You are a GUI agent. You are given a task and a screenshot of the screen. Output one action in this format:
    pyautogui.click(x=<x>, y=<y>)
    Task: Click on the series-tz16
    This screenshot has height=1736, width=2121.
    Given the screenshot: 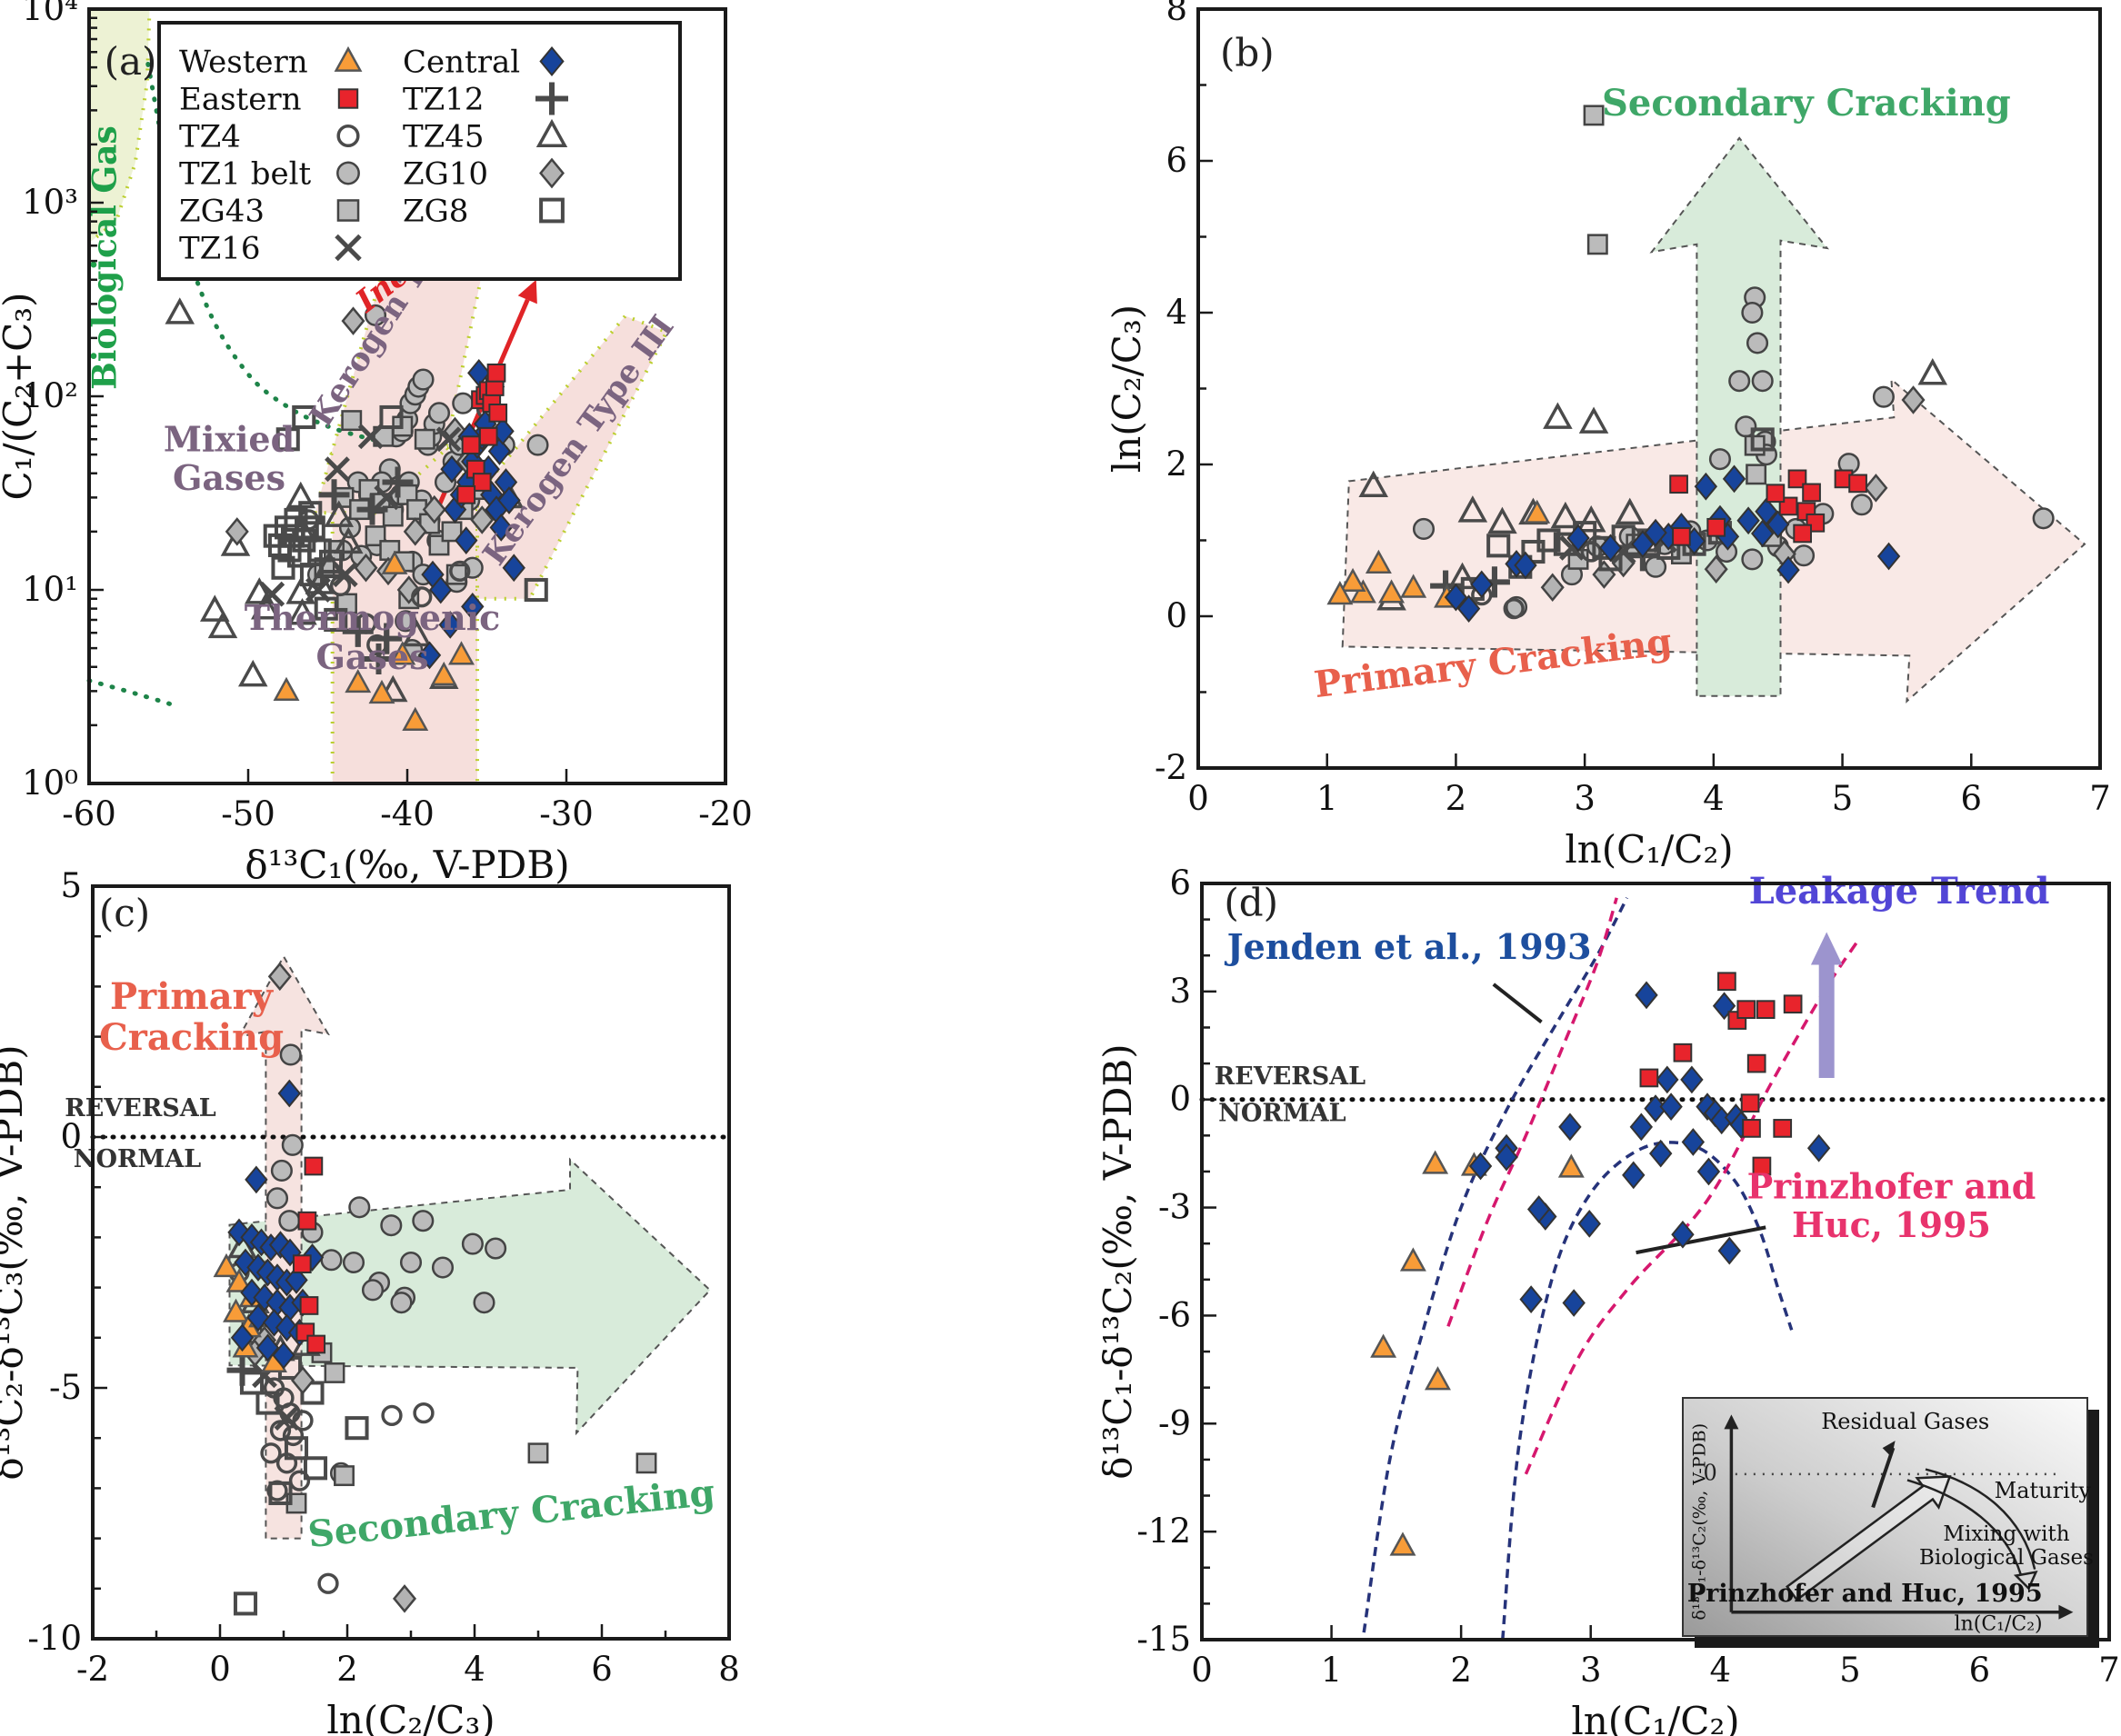 What is the action you would take?
    pyautogui.click(x=360, y=515)
    